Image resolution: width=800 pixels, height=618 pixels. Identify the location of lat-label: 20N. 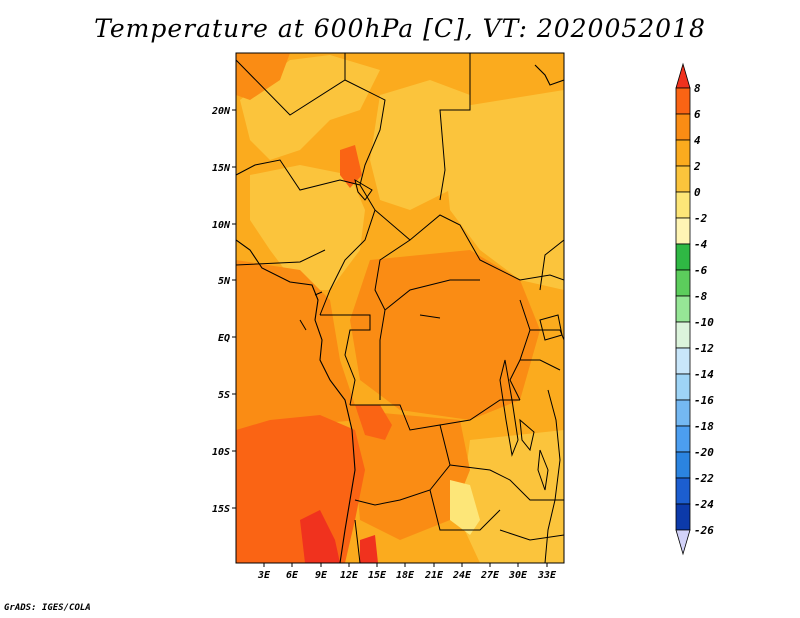
(221, 111).